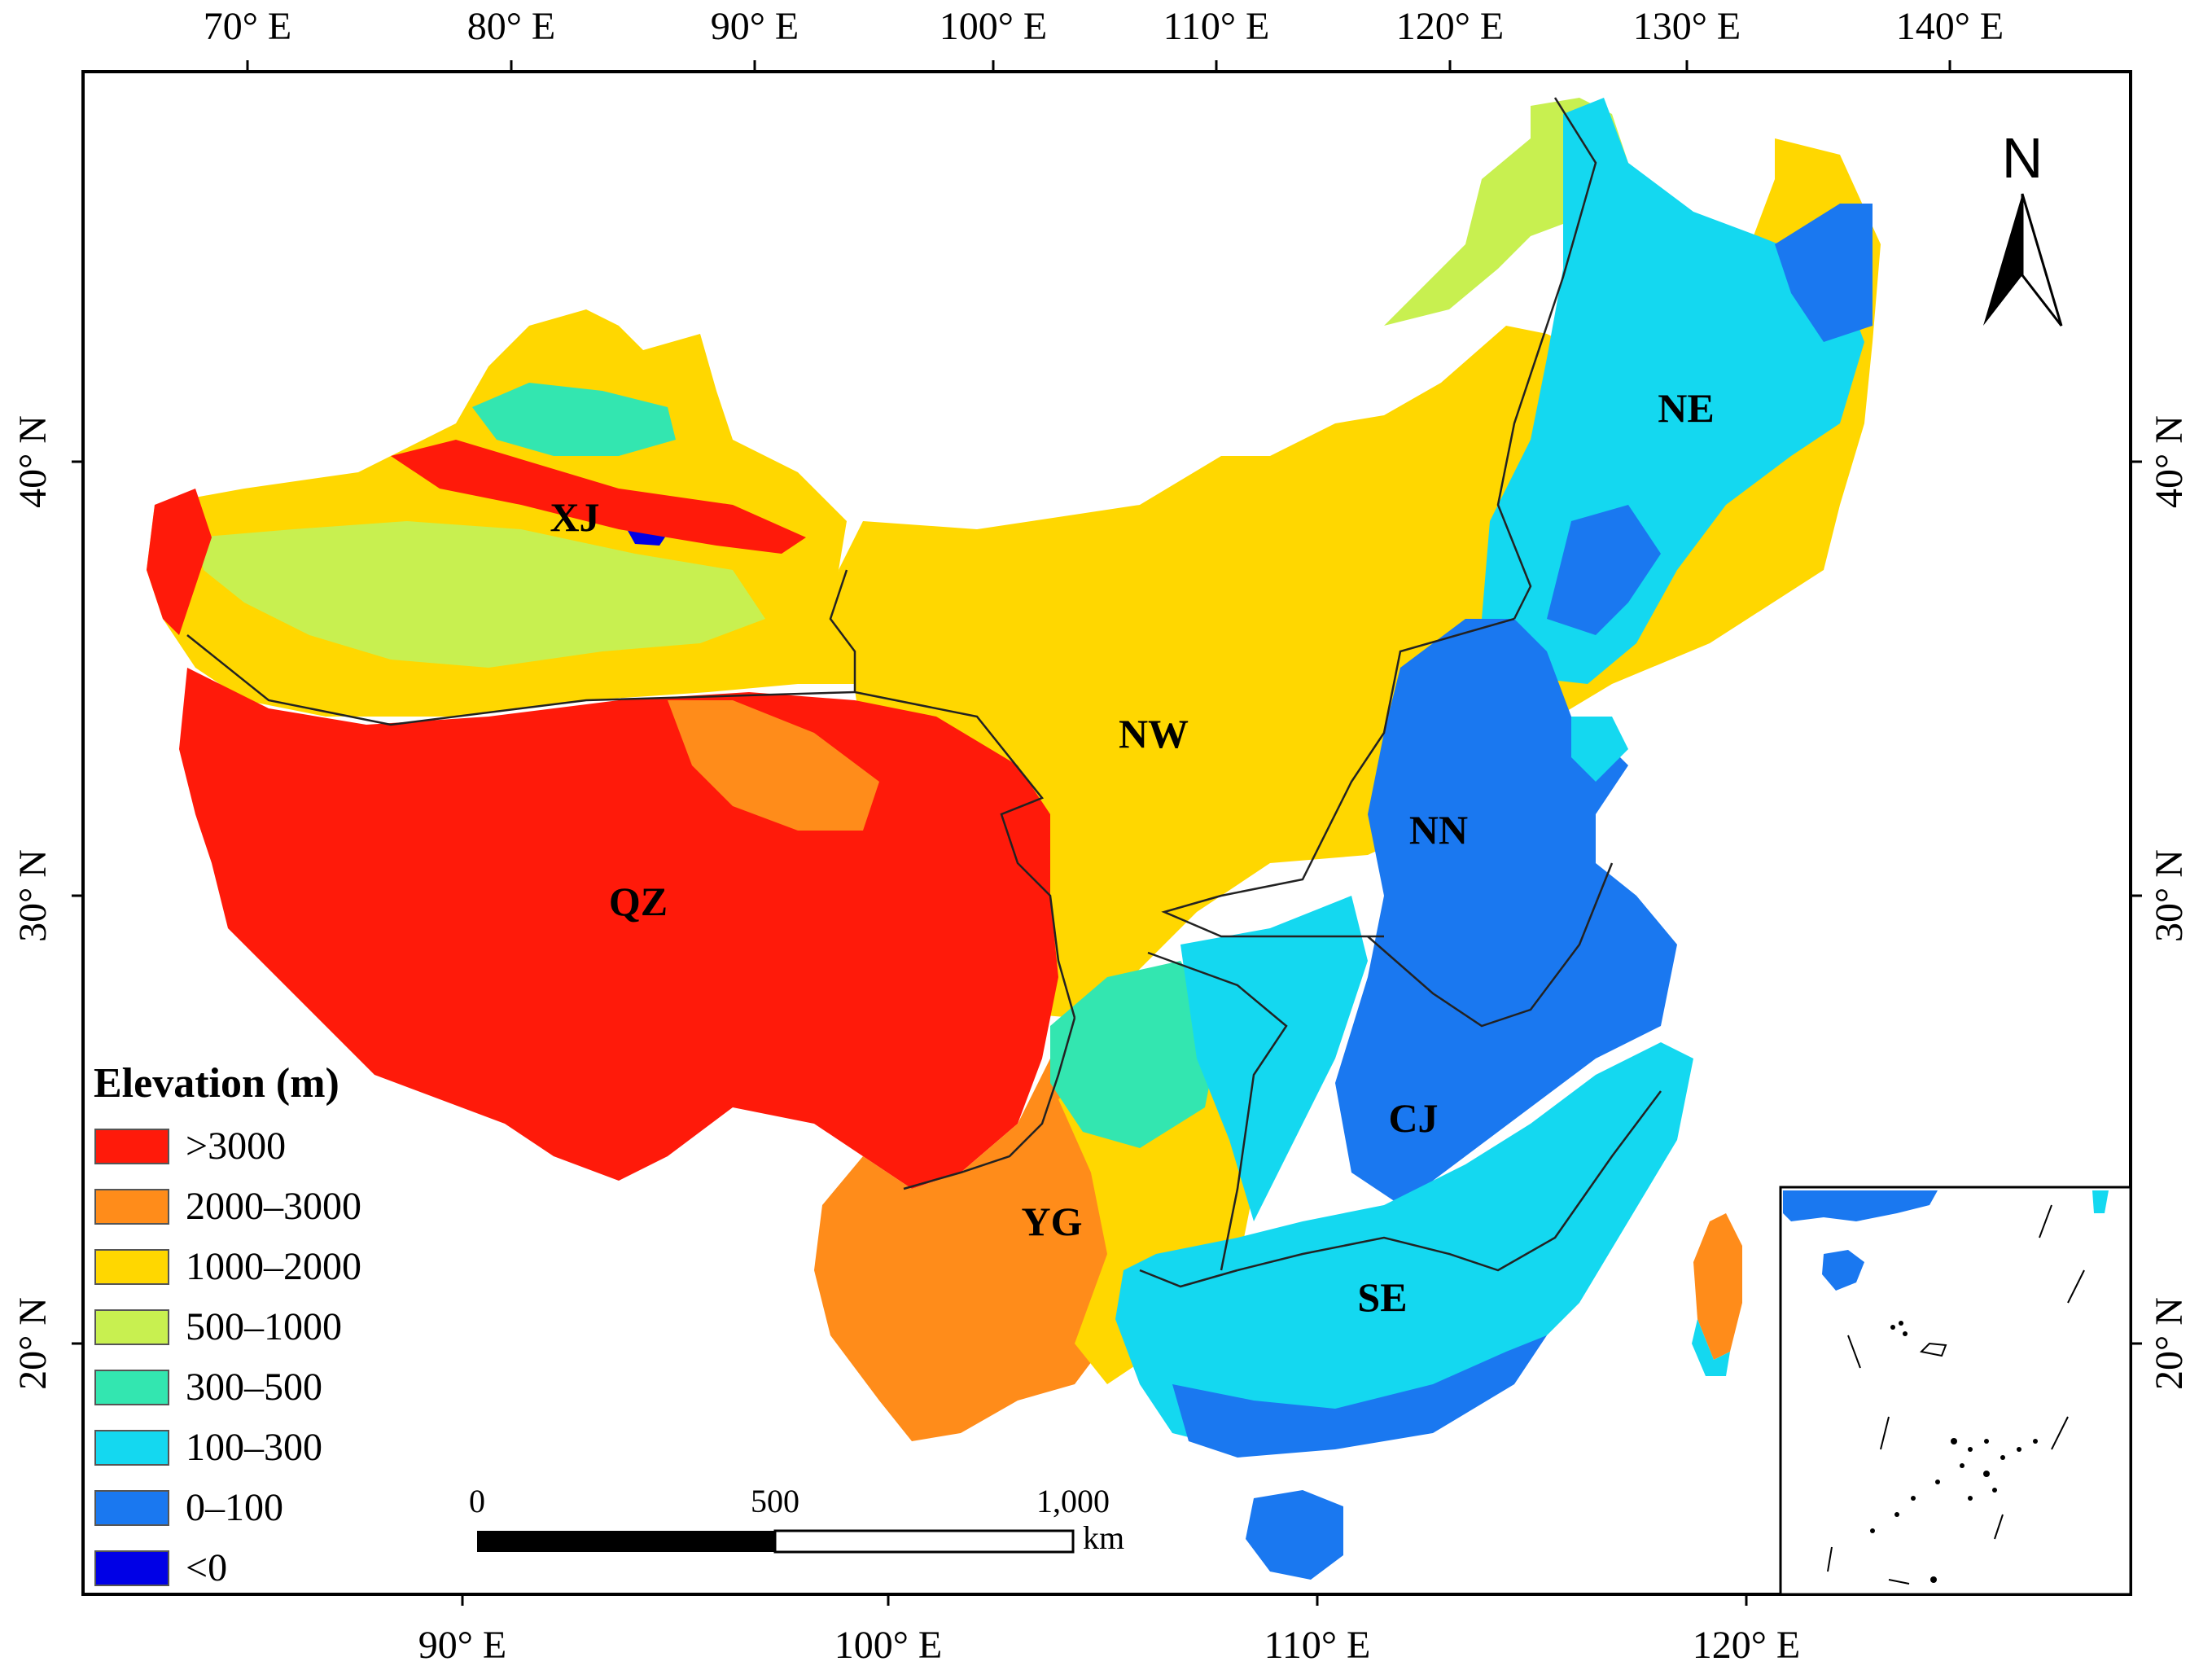  I want to click on terrain-sichuan-basin, so click(1135, 1054).